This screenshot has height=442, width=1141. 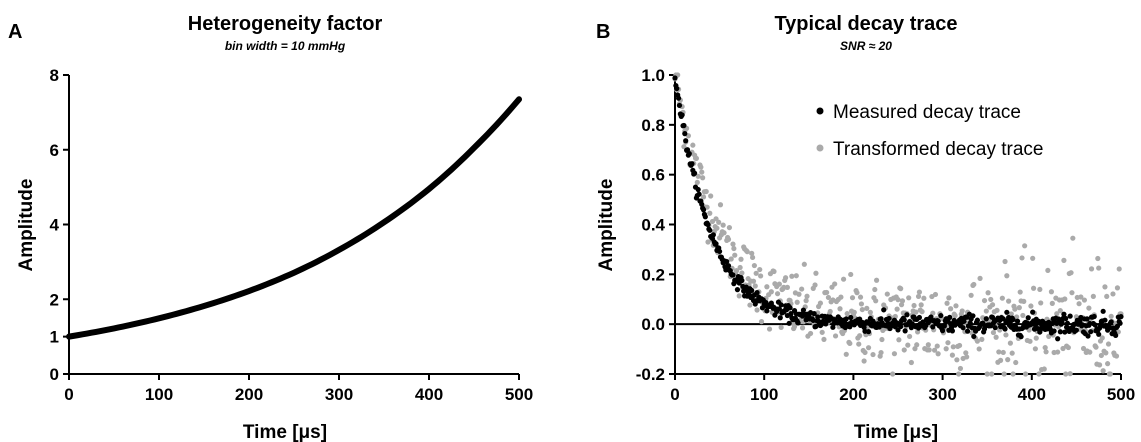 What do you see at coordinates (896, 432) in the screenshot?
I see `panel-b-xlabel: Time [μs]` at bounding box center [896, 432].